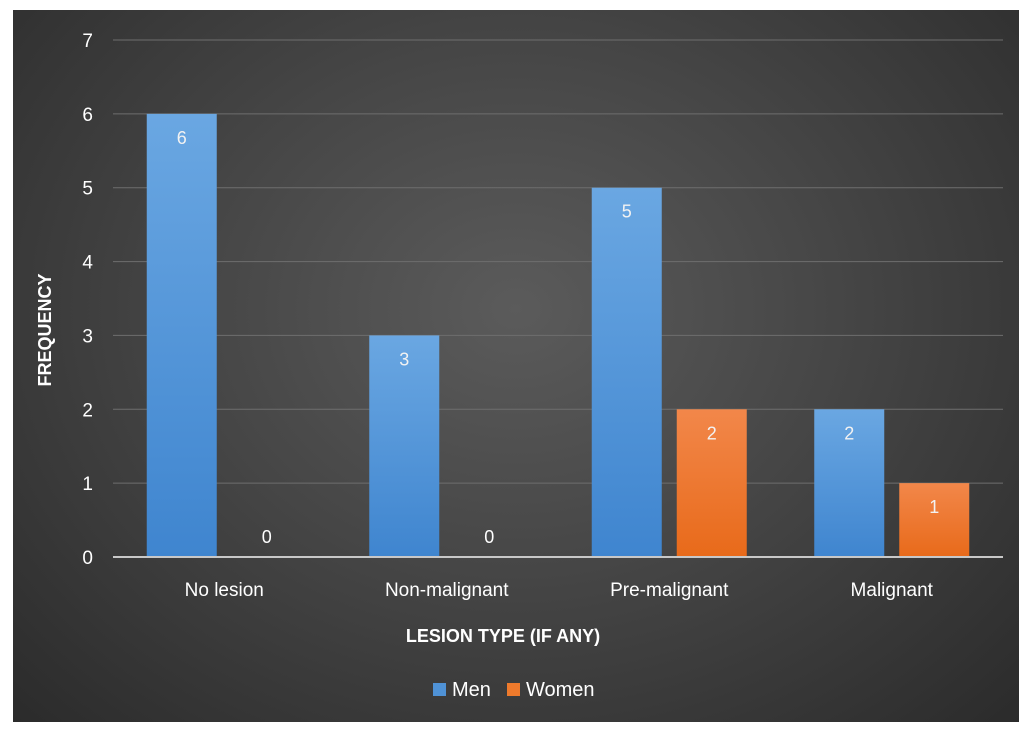 This screenshot has width=1022, height=731. I want to click on legend: Men Women, so click(514, 690).